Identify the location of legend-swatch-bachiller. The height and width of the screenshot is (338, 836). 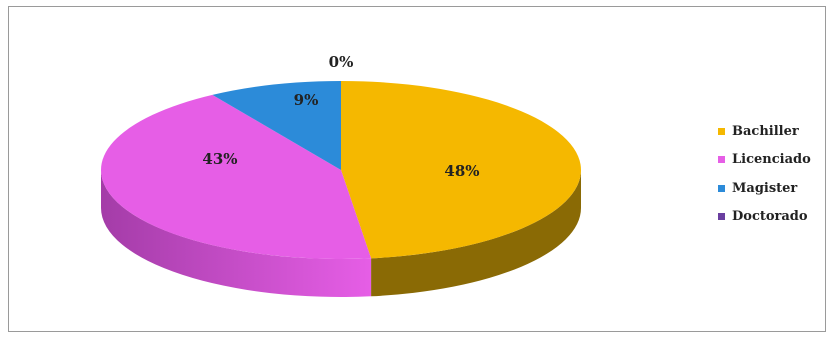
(721, 131).